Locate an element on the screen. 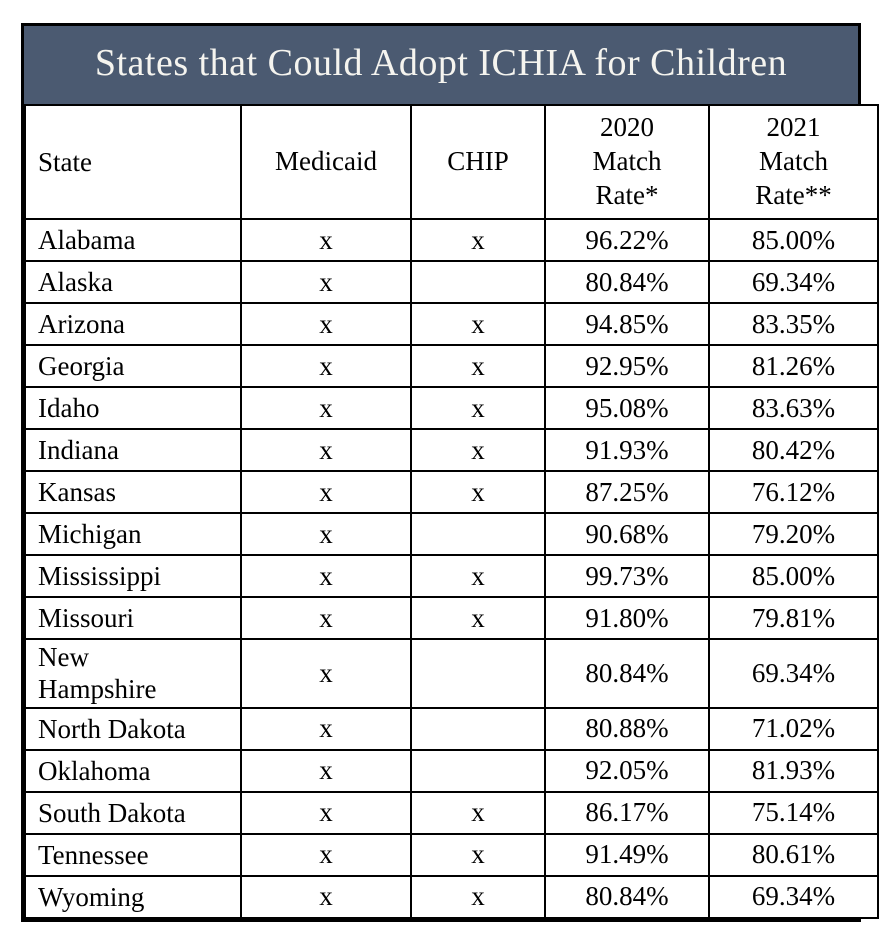 The height and width of the screenshot is (948, 882). rate2020-cell: 80.88% is located at coordinates (627, 728).